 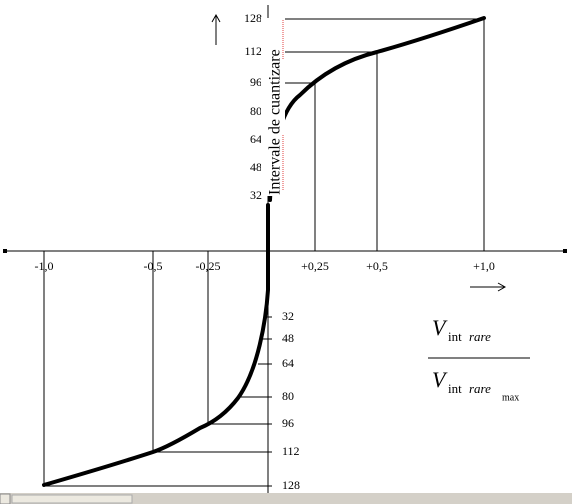 What do you see at coordinates (488, 287) in the screenshot?
I see `right-arrow` at bounding box center [488, 287].